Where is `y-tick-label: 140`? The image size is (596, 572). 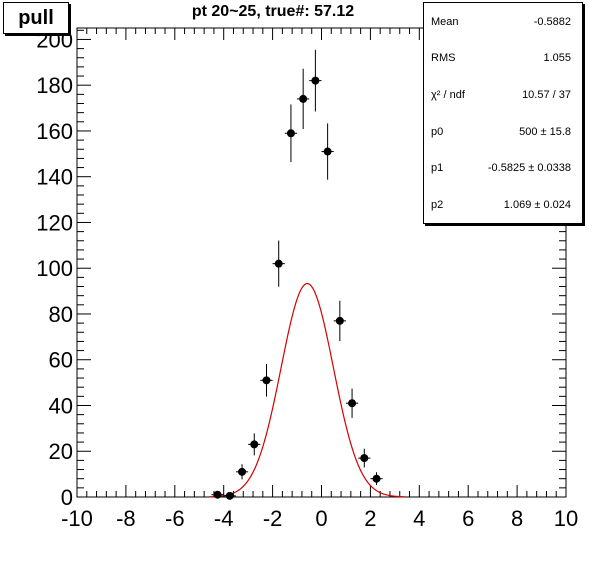 y-tick-label: 140 is located at coordinates (54, 177).